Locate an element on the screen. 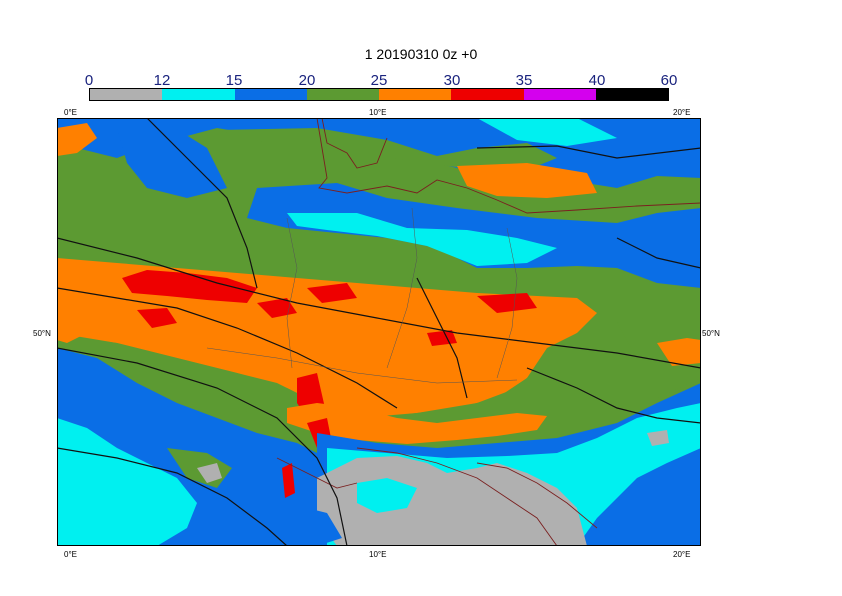 The width and height of the screenshot is (842, 596). axis-bottom-label-0: 0°E is located at coordinates (70, 554).